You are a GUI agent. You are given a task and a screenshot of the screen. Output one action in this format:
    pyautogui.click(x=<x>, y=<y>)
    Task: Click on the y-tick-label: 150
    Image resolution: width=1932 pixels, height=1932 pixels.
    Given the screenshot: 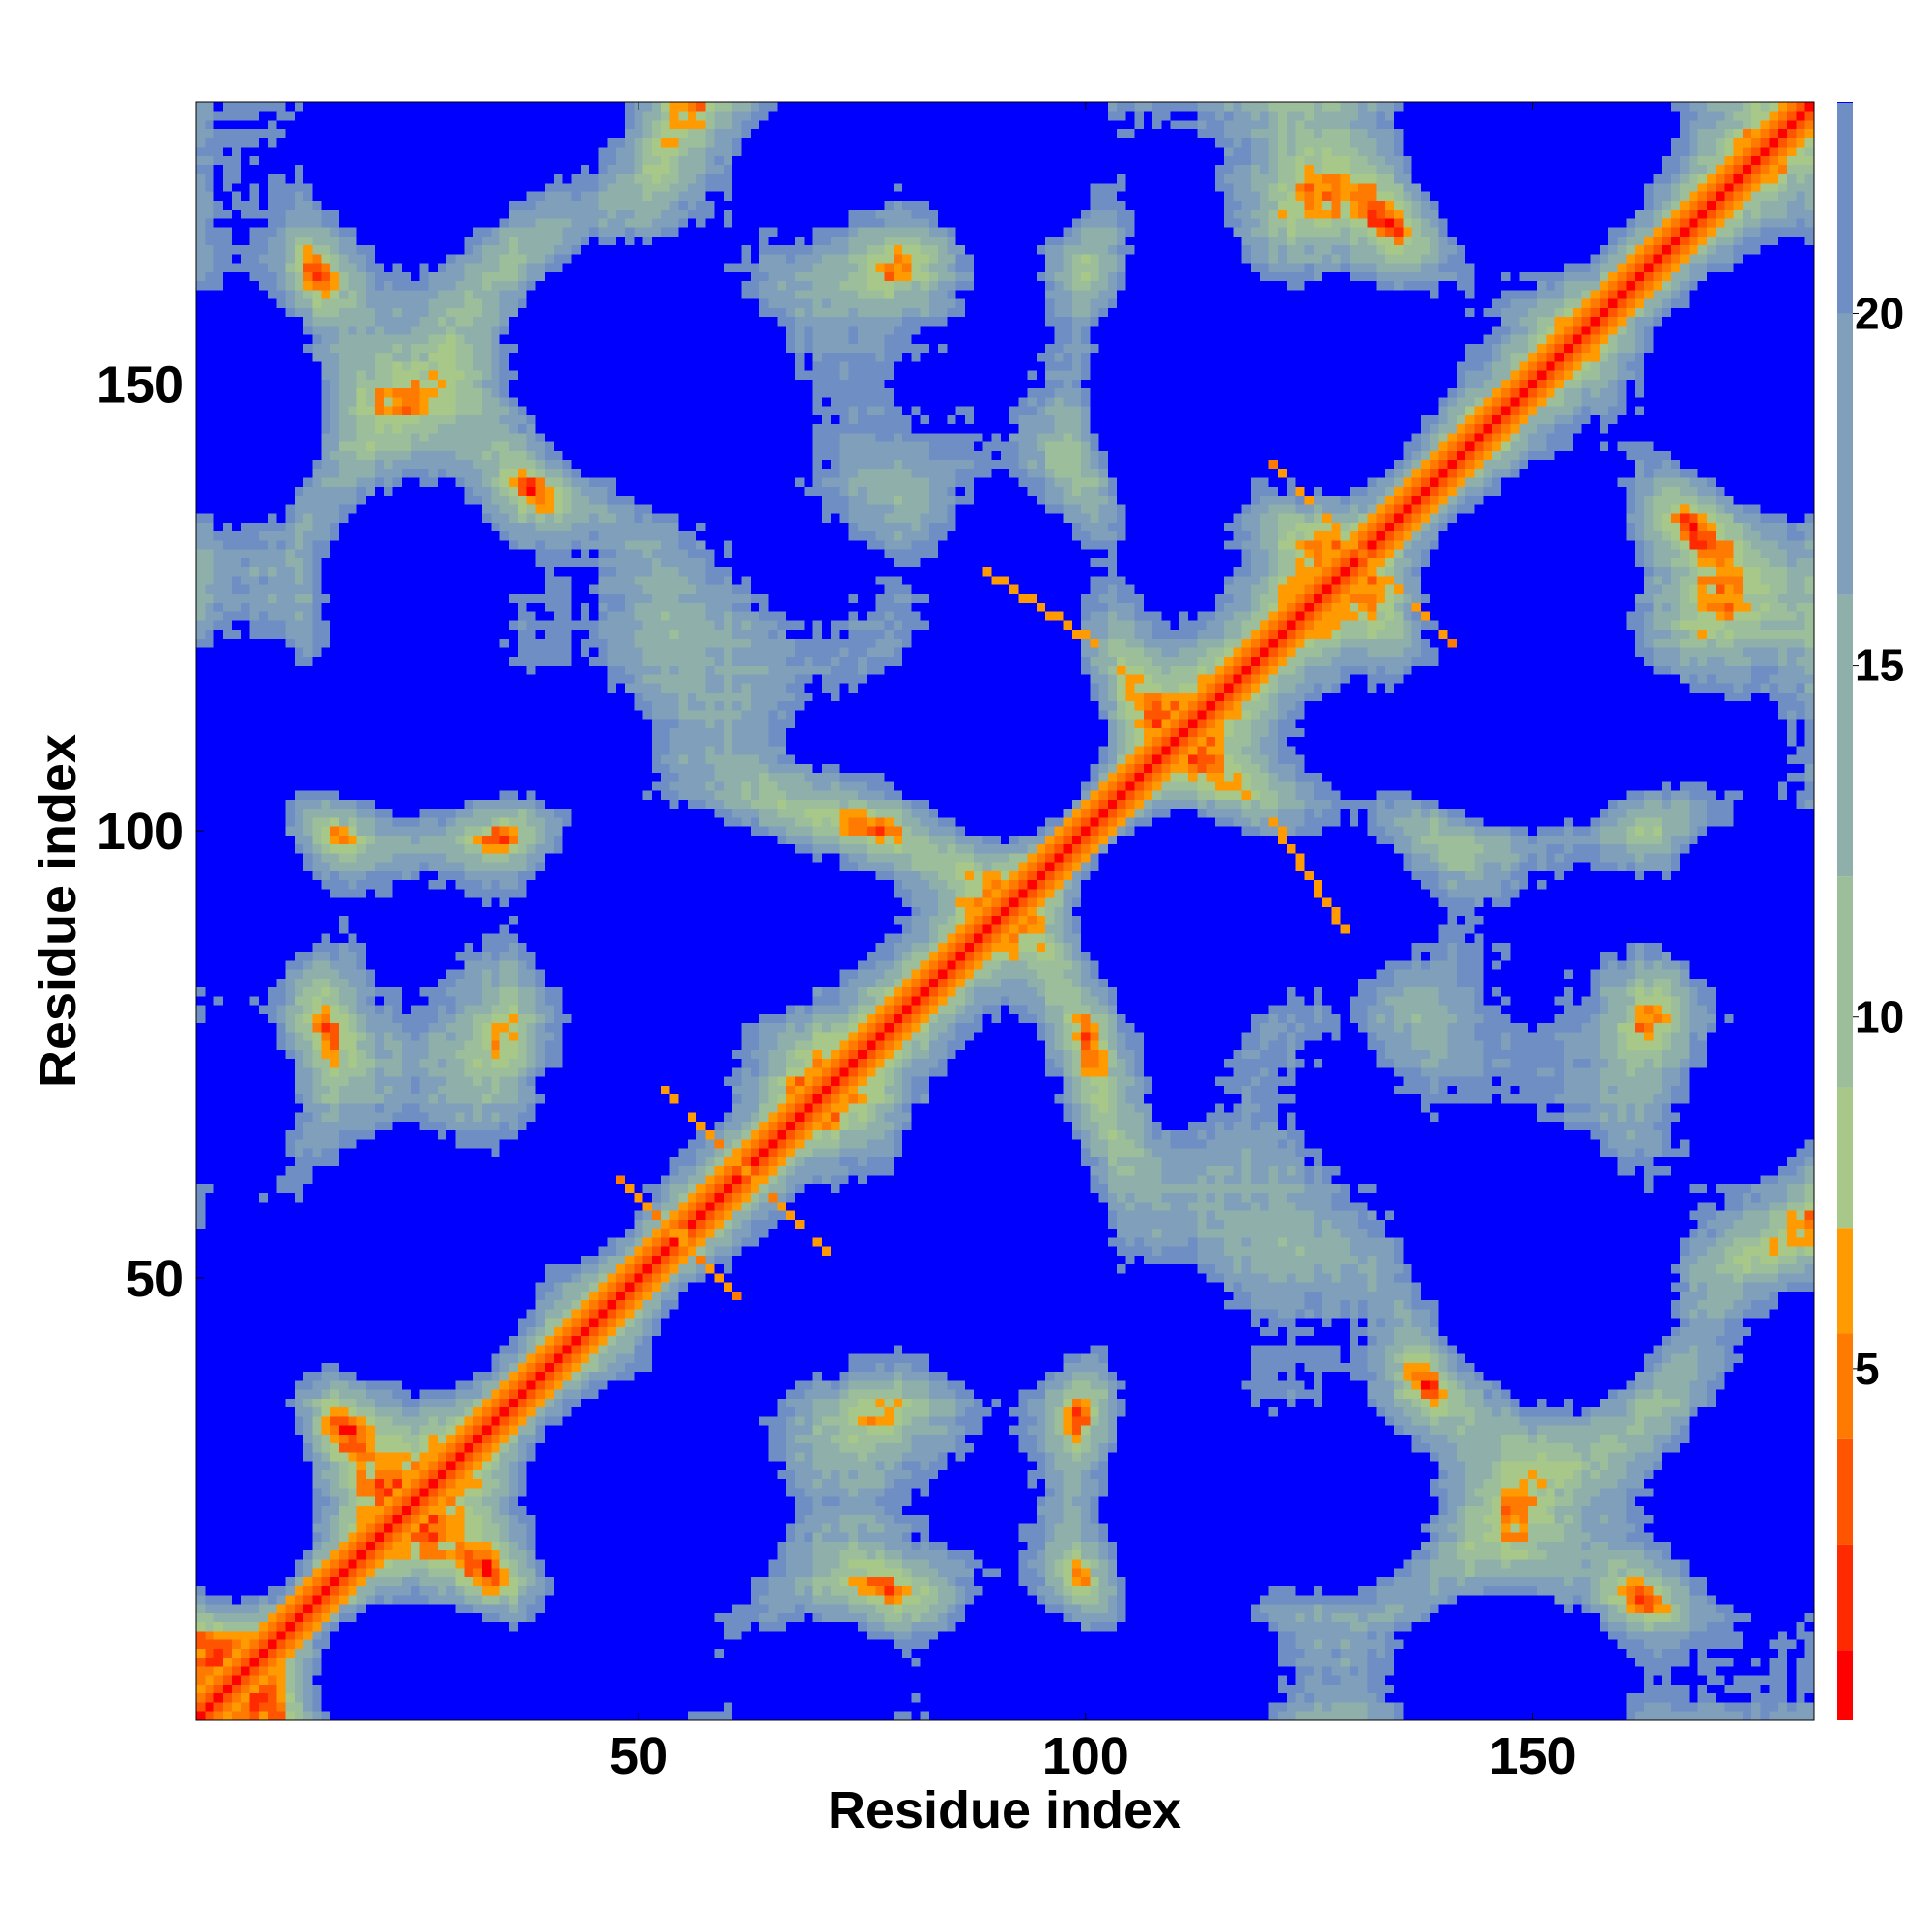 What is the action you would take?
    pyautogui.click(x=140, y=385)
    